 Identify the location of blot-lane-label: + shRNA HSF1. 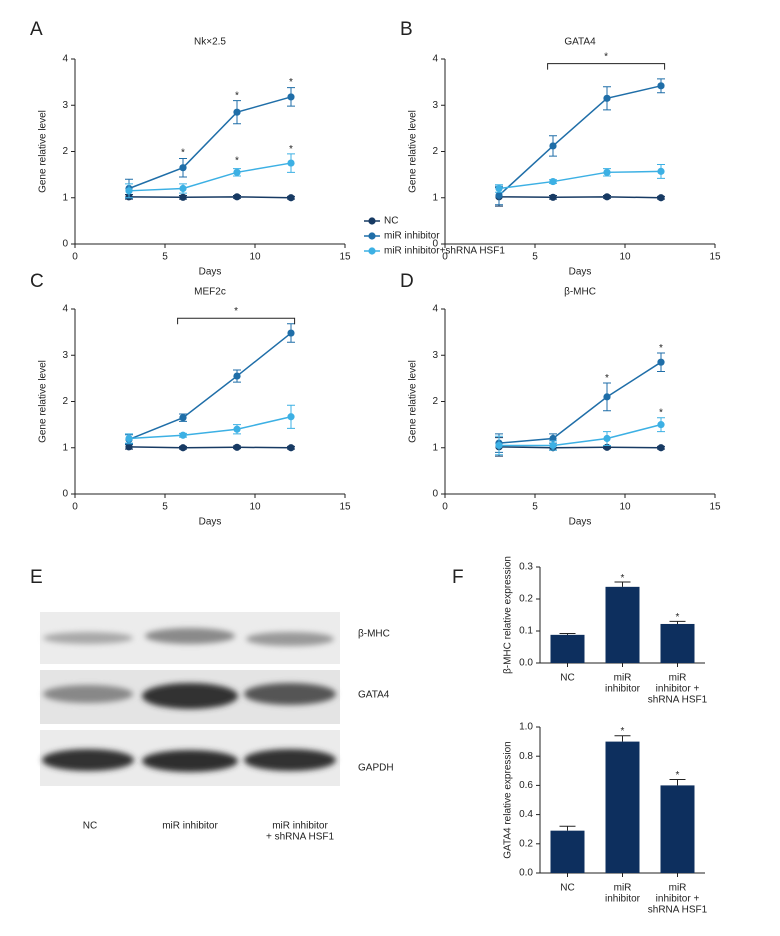
(300, 837).